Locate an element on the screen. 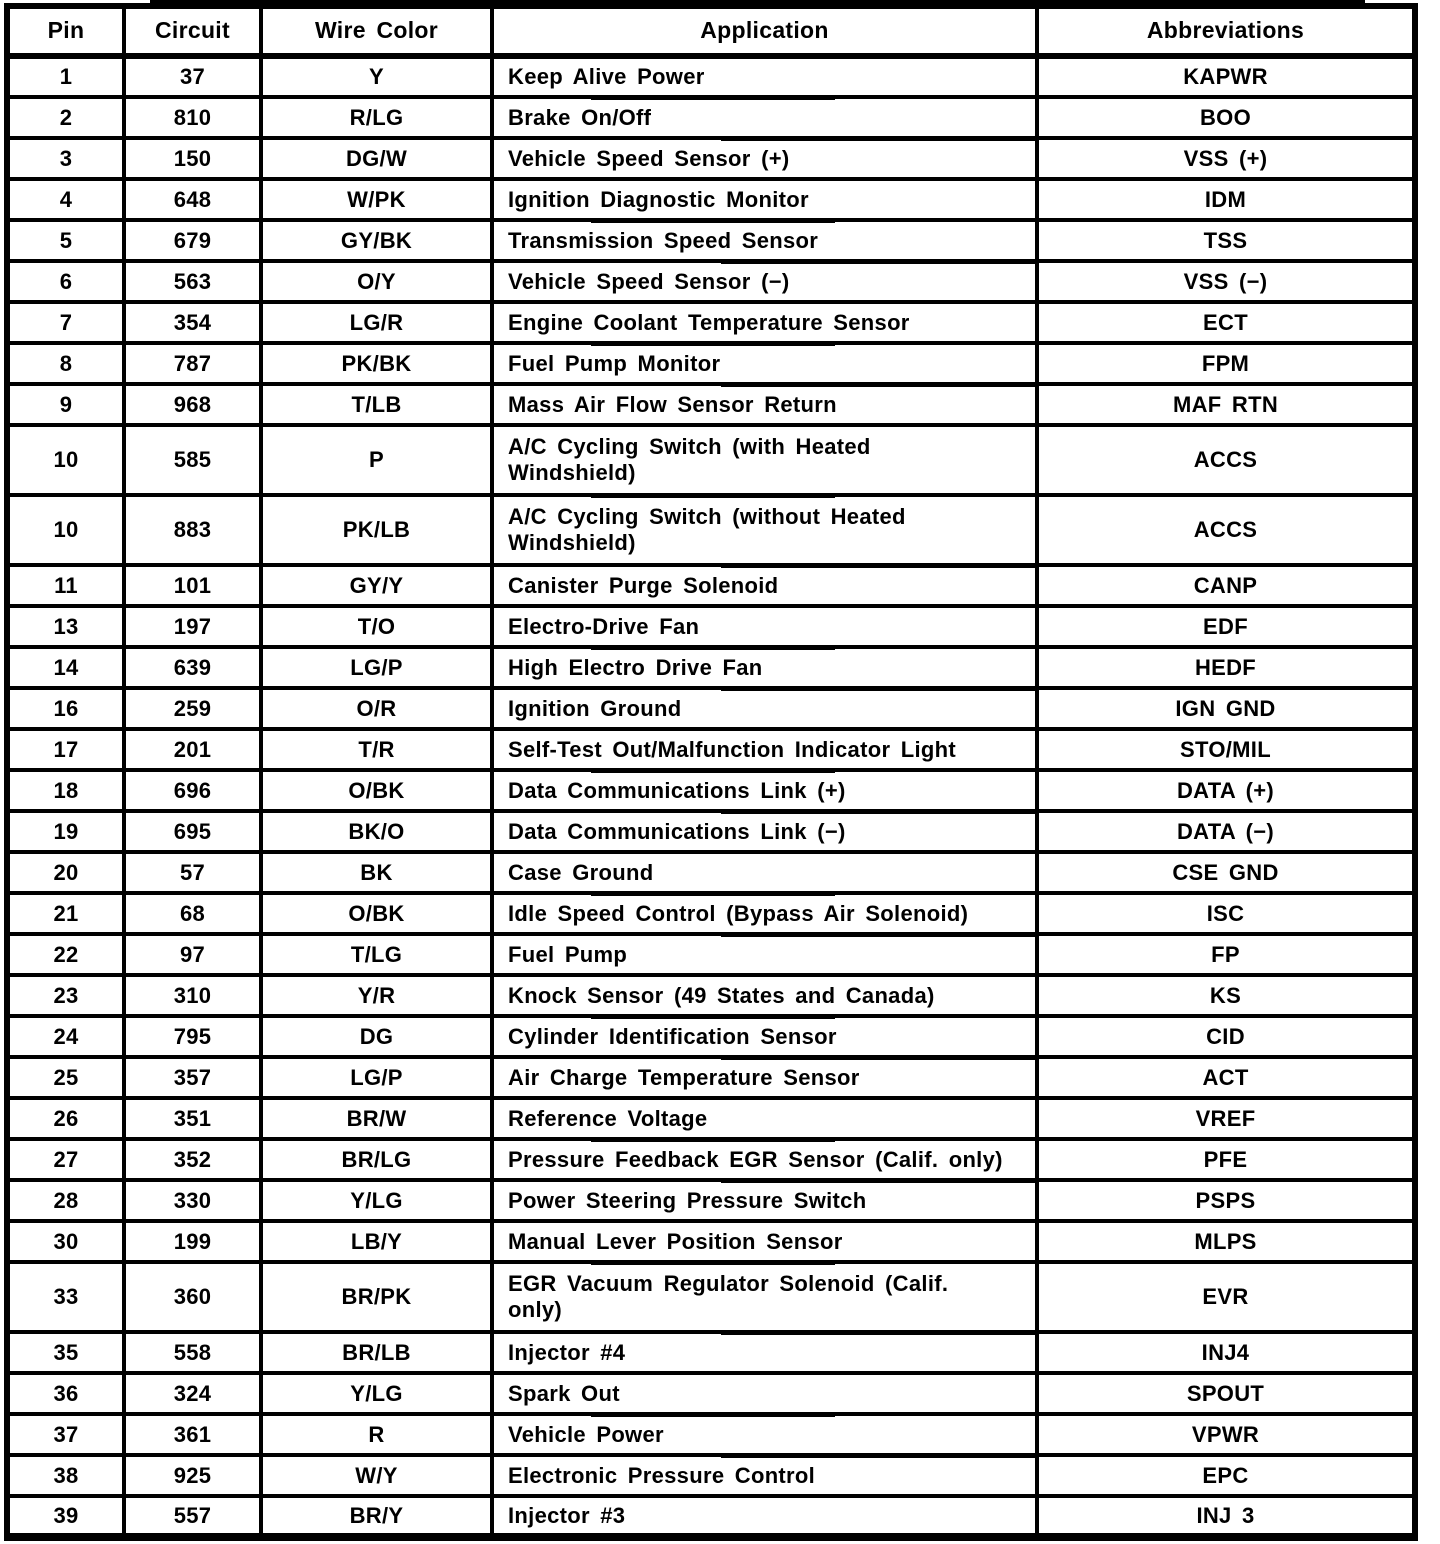  wire-color-cell: P is located at coordinates (376, 460).